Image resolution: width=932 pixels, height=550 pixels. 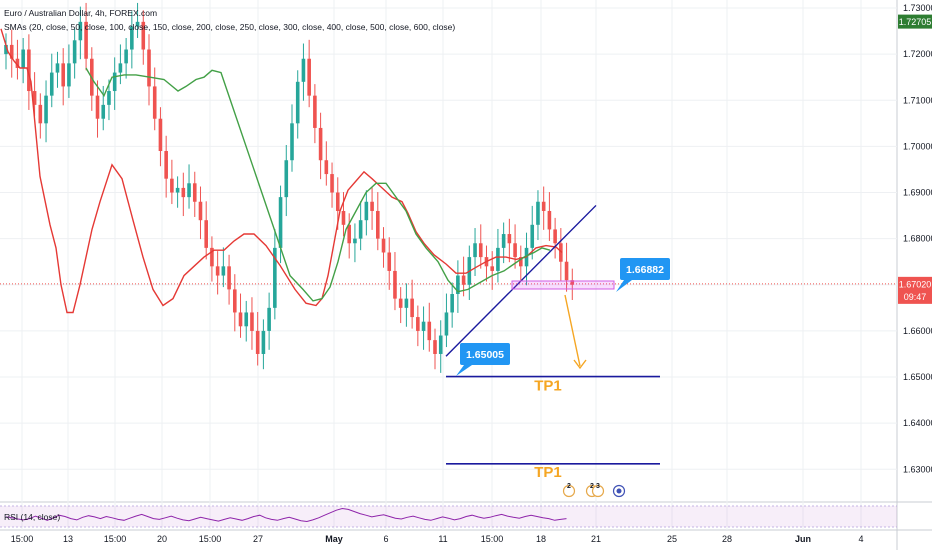 I want to click on rsi-band, so click(x=448, y=516).